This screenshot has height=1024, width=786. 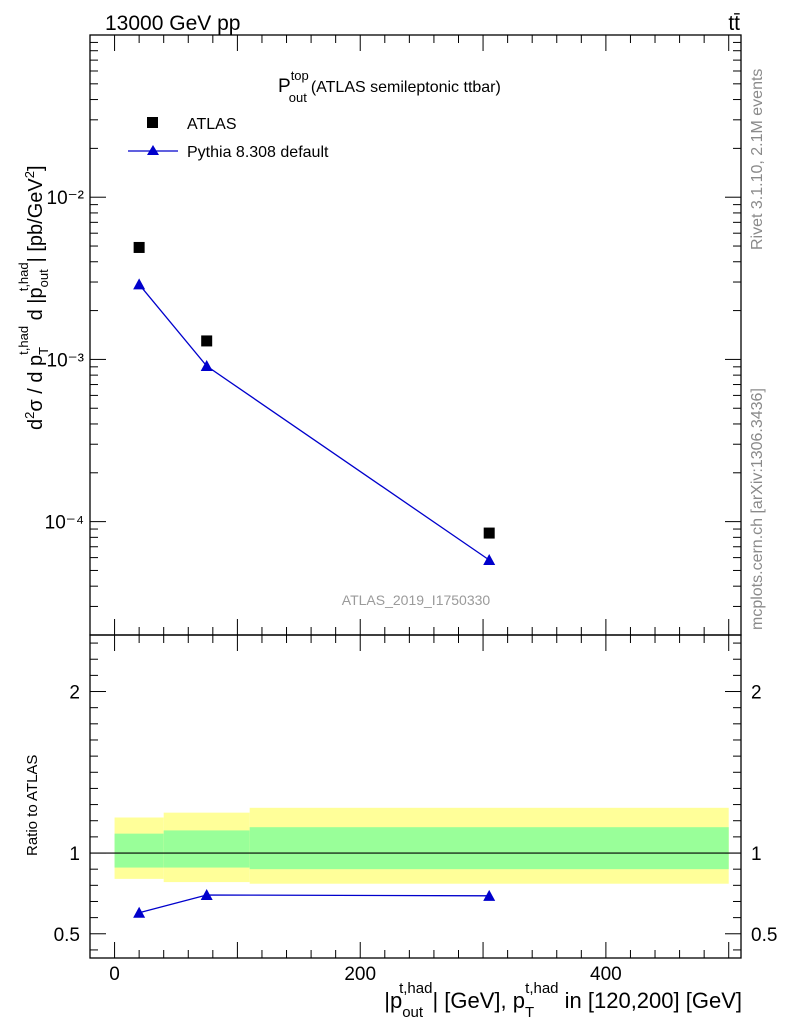 I want to click on legend-mc-label: Pythia 8.308 default, so click(x=258, y=152).